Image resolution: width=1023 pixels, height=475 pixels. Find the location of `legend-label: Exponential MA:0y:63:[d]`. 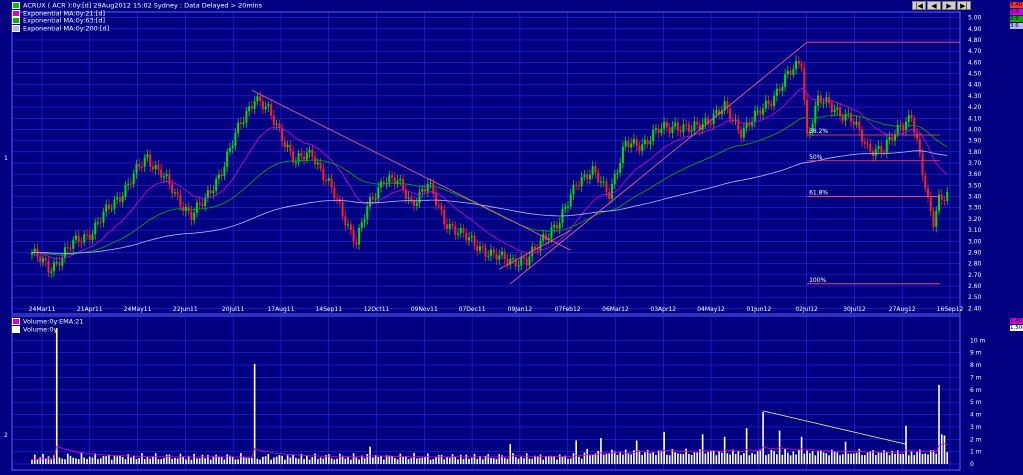

legend-label: Exponential MA:0y:63:[d] is located at coordinates (64, 20).